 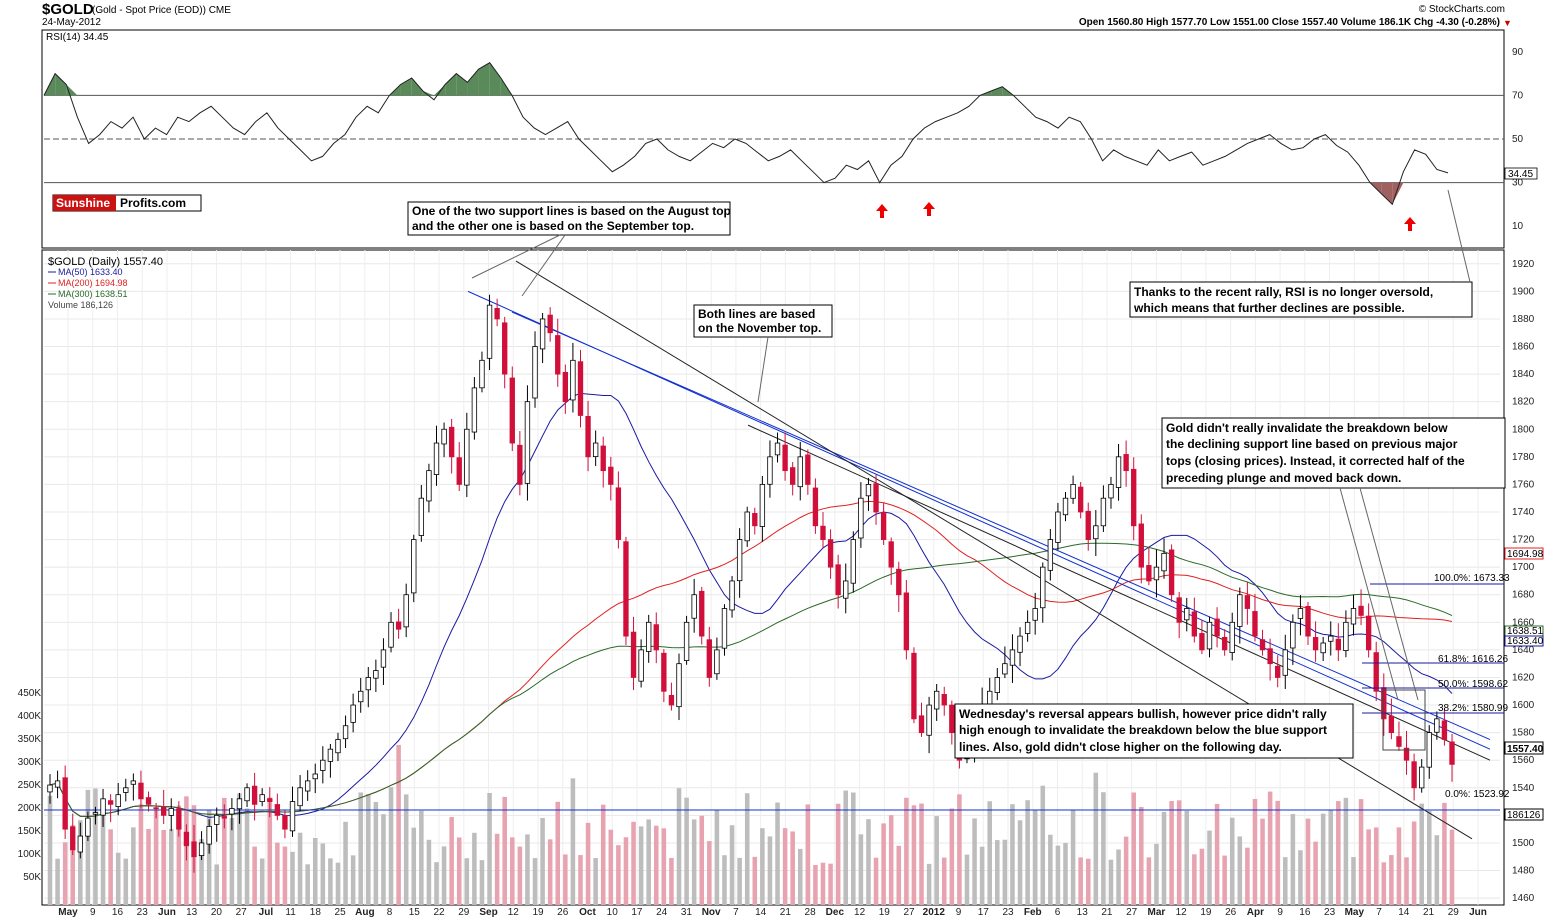 I want to click on x-tick-label: Jun, so click(x=1478, y=912).